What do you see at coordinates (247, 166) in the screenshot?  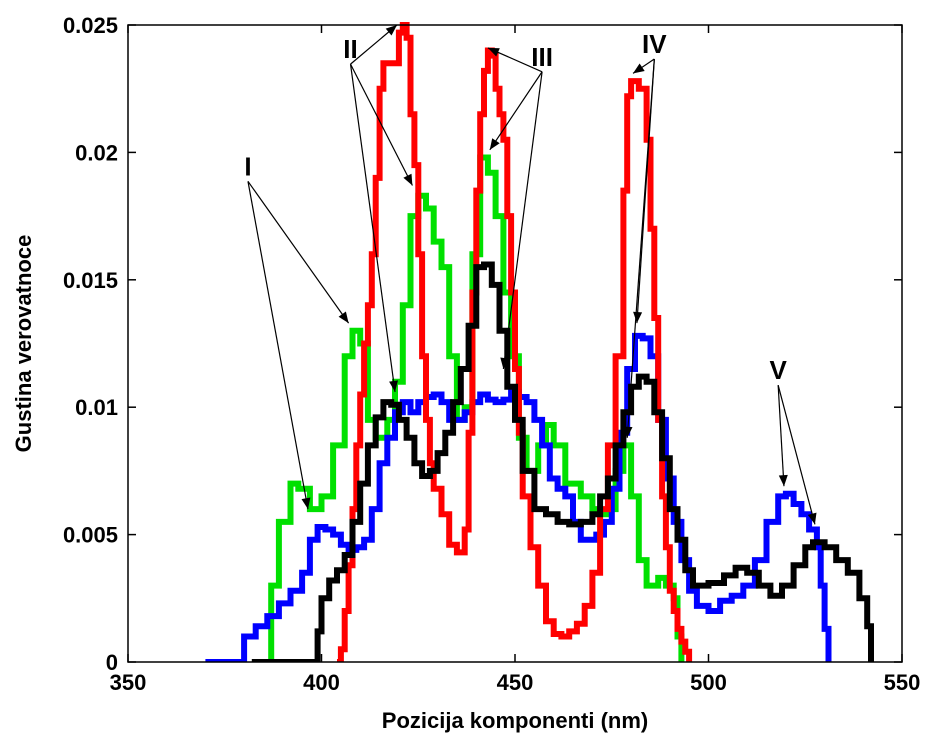 I see `annotation-label: I` at bounding box center [247, 166].